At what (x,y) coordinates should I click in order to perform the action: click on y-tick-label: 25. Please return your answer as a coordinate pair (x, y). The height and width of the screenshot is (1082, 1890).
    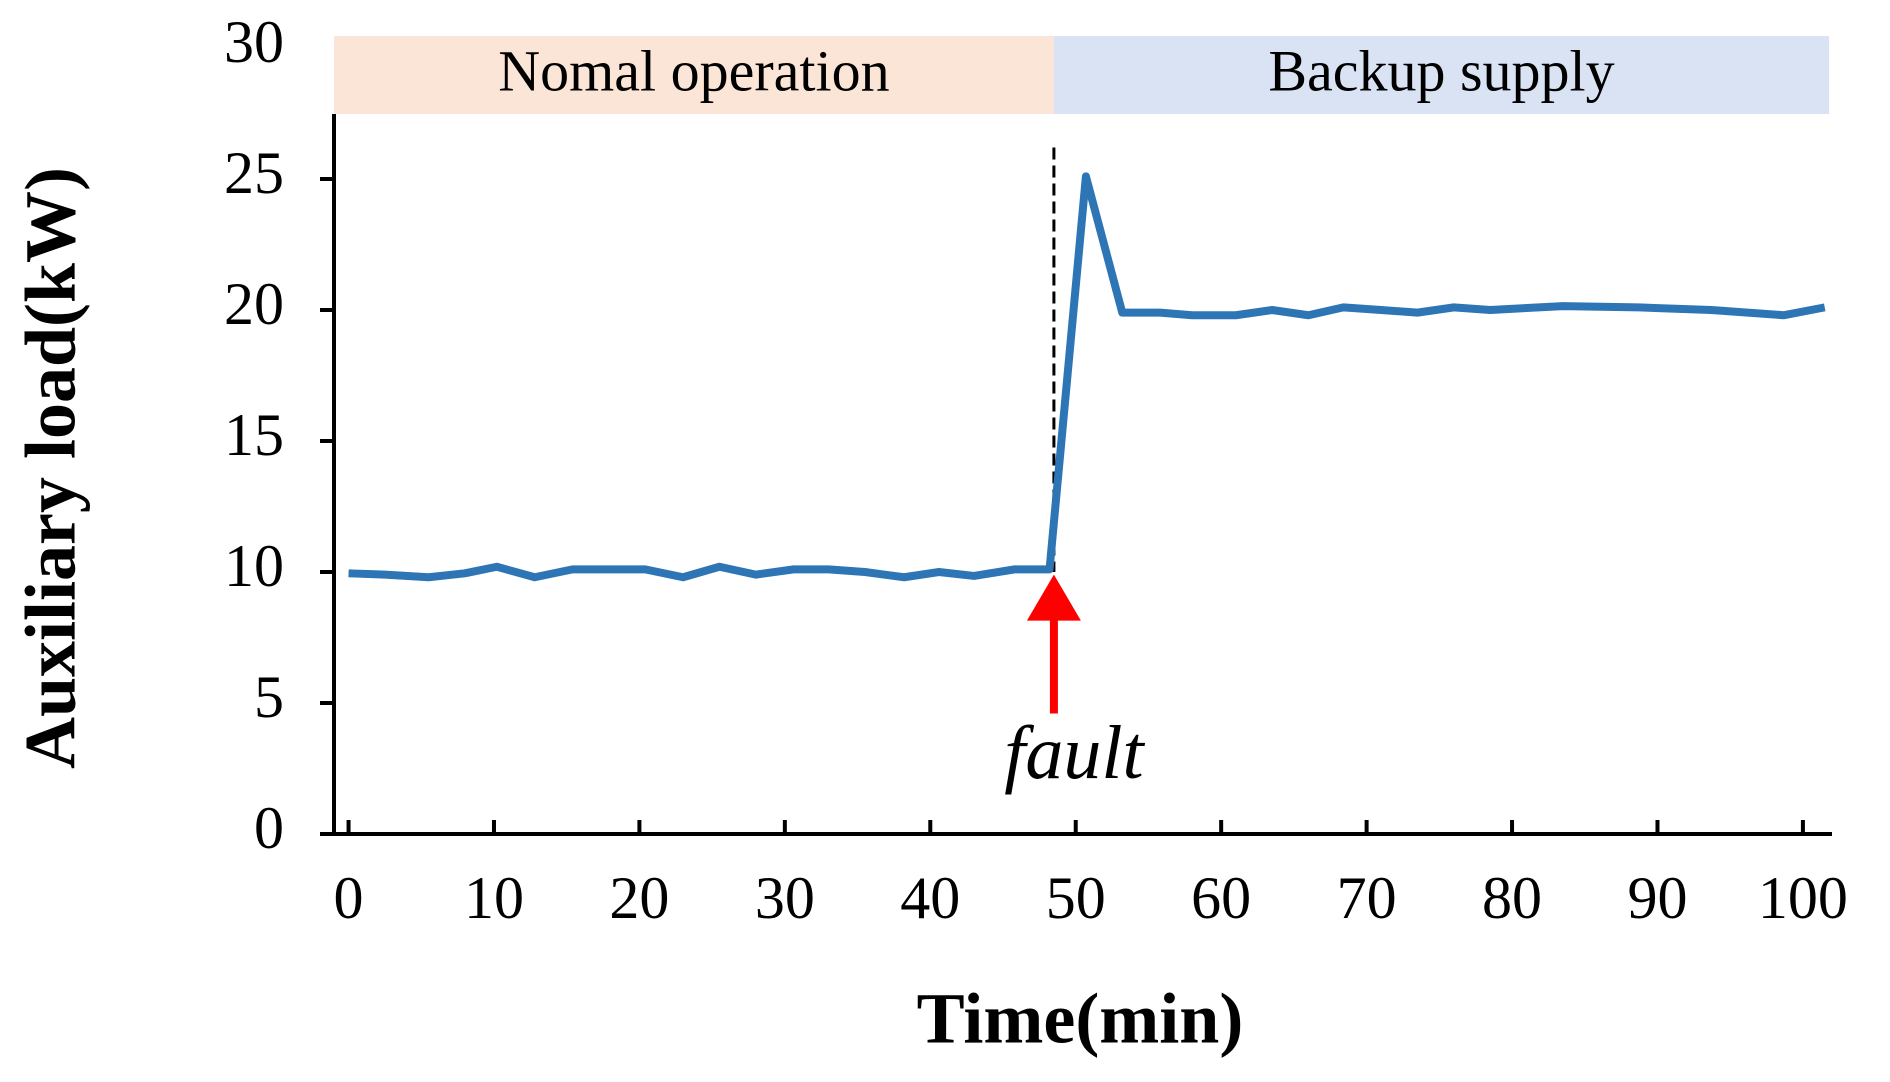
    Looking at the image, I should click on (254, 173).